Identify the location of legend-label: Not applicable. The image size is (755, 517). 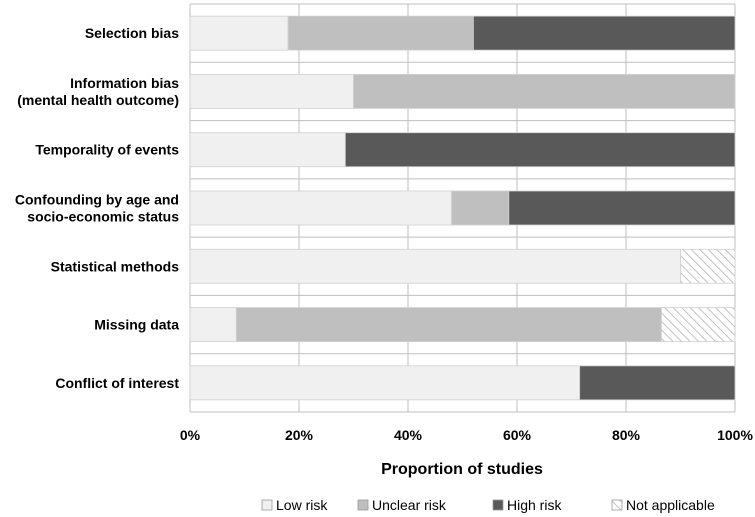
(670, 505).